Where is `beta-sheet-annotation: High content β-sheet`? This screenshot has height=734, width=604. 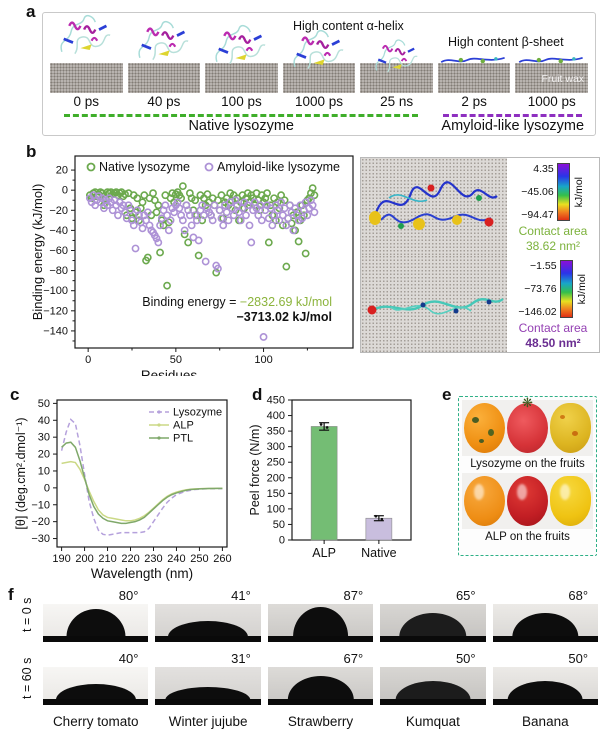
beta-sheet-annotation: High content β-sheet is located at coordinates (506, 42).